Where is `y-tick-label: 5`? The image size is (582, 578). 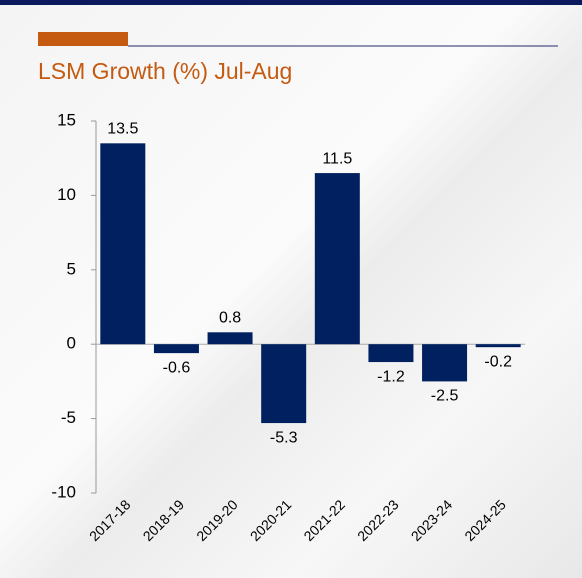 y-tick-label: 5 is located at coordinates (71, 268).